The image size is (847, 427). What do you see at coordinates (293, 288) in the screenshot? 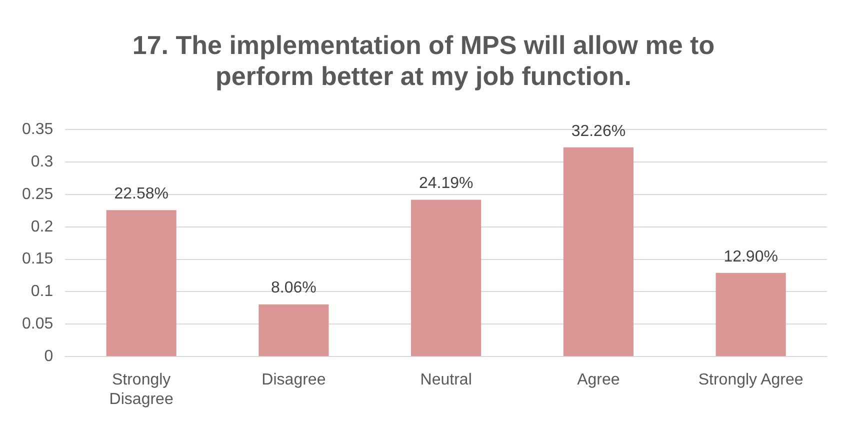
I see `data-label: 8.06%` at bounding box center [293, 288].